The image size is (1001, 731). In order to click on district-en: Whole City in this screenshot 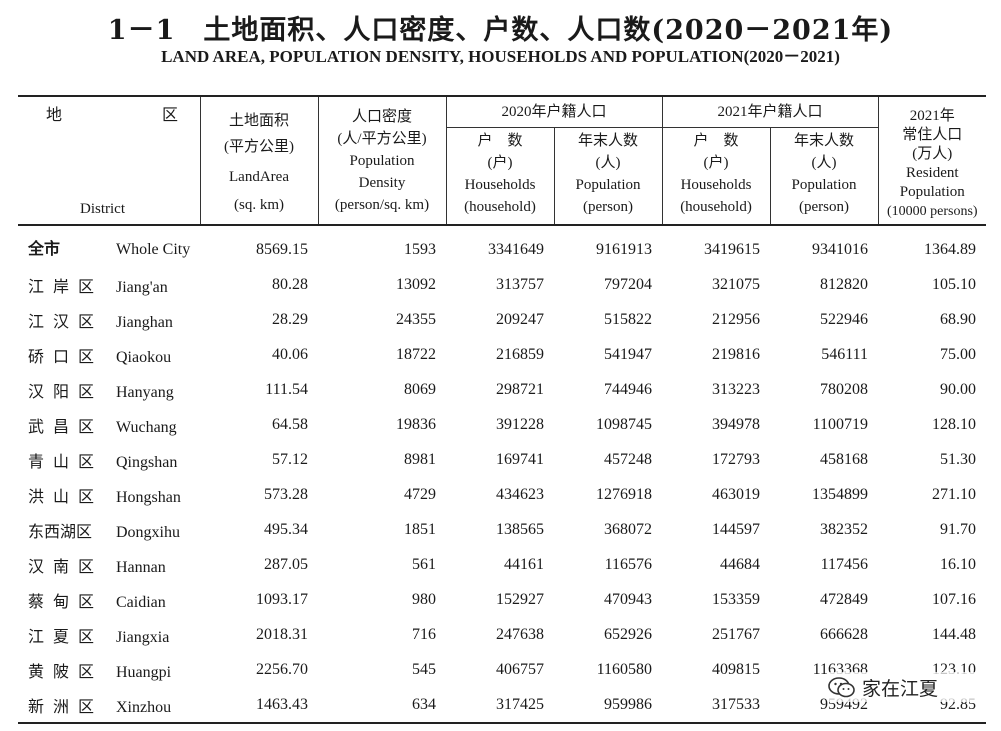, I will do `click(153, 249)`.